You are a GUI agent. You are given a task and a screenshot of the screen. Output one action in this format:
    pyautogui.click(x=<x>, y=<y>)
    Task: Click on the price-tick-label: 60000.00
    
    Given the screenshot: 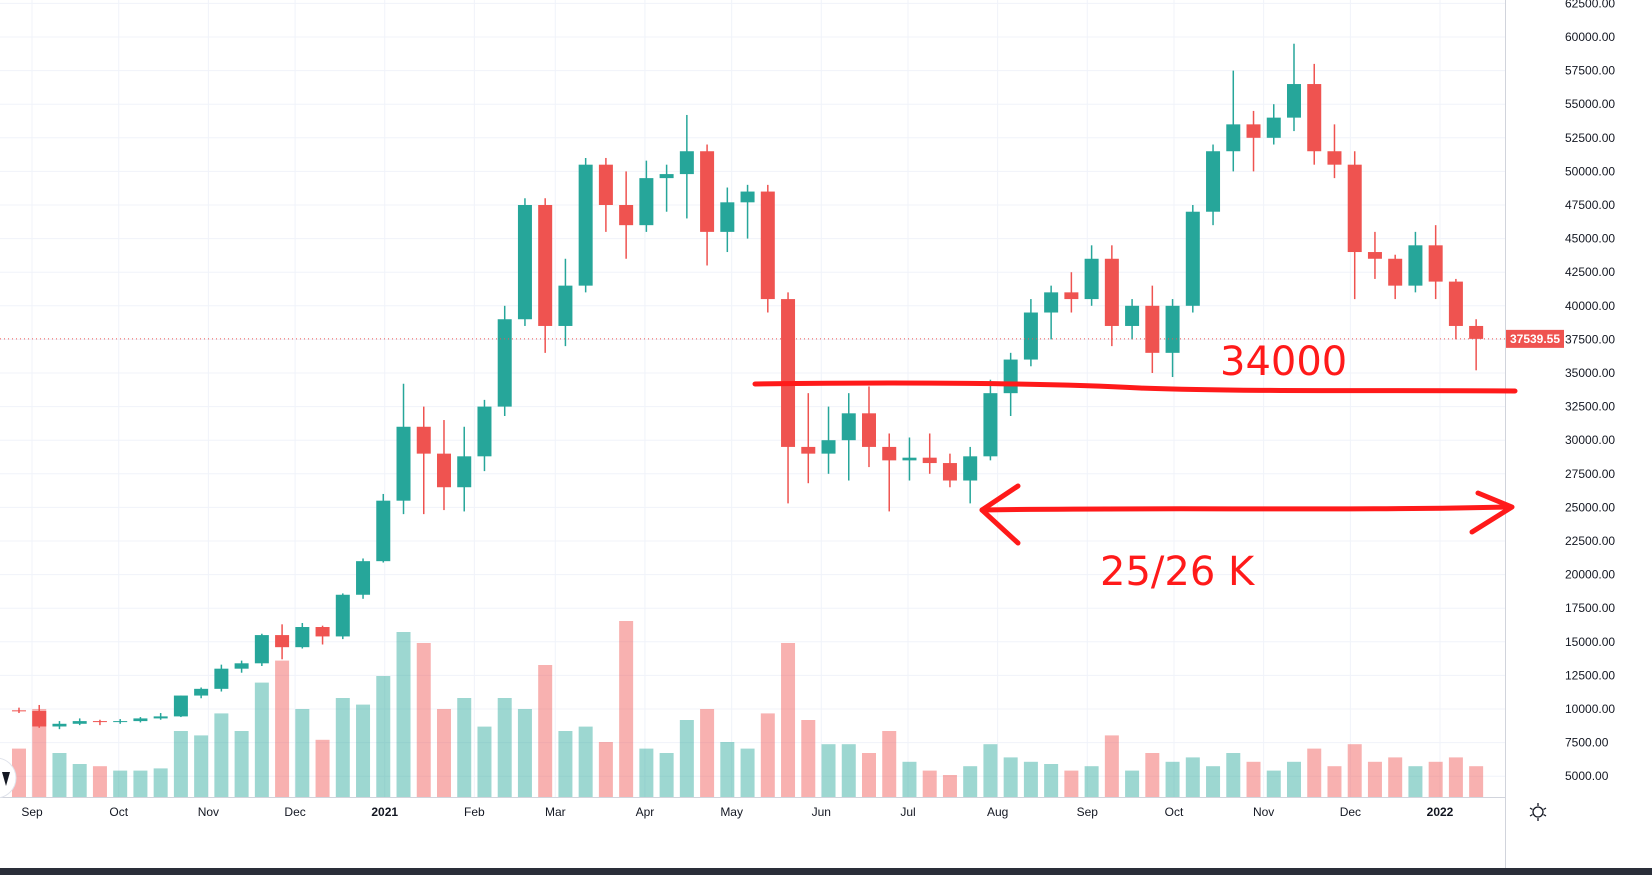 What is the action you would take?
    pyautogui.click(x=1590, y=37)
    